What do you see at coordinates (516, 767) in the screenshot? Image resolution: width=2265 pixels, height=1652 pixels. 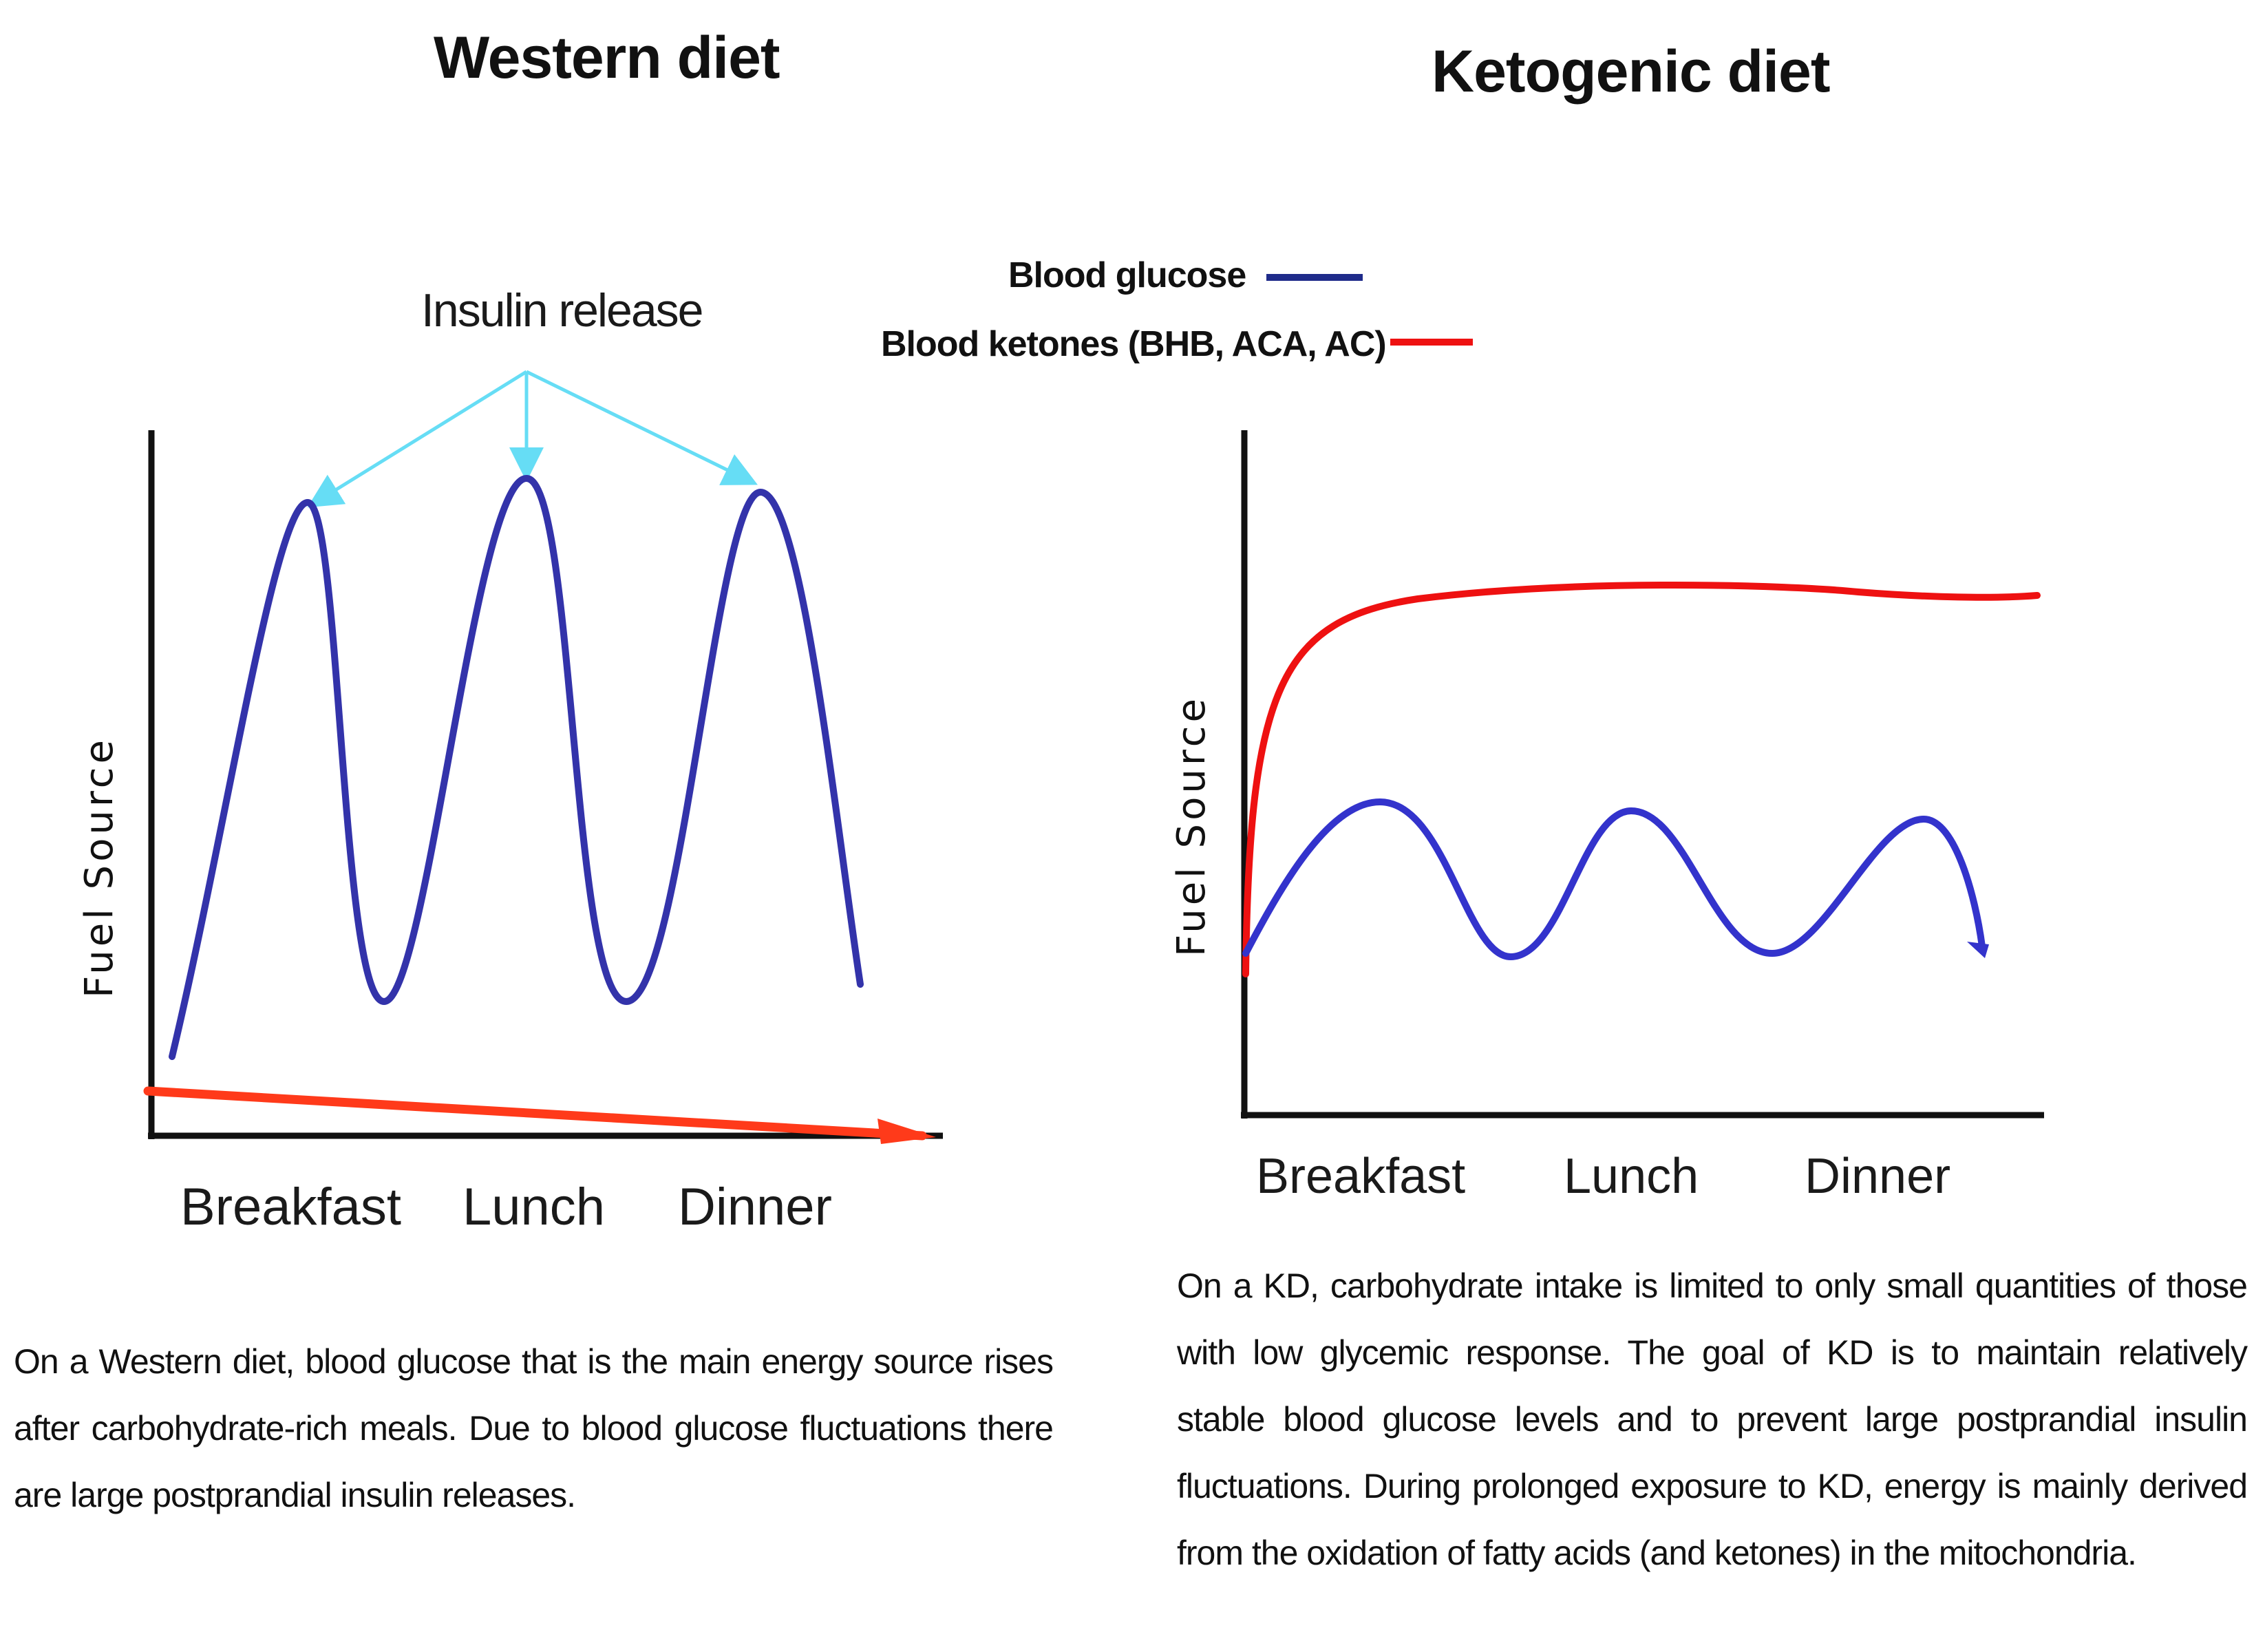 I see `western-glucose-curve` at bounding box center [516, 767].